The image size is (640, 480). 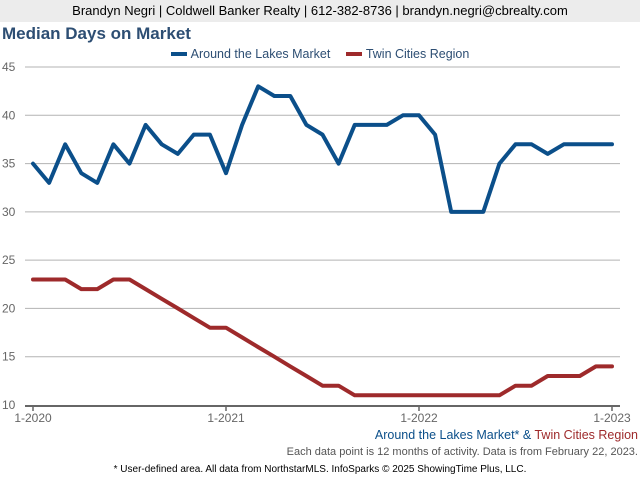 What do you see at coordinates (322, 415) in the screenshot?
I see `x-axis: 1-2020 1-2021 1-2022 1-2023` at bounding box center [322, 415].